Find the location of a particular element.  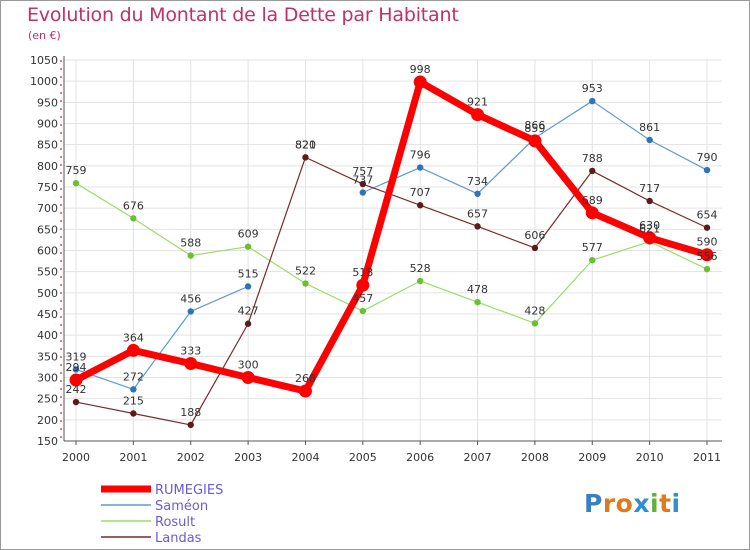

logo-letter: P is located at coordinates (593, 503).